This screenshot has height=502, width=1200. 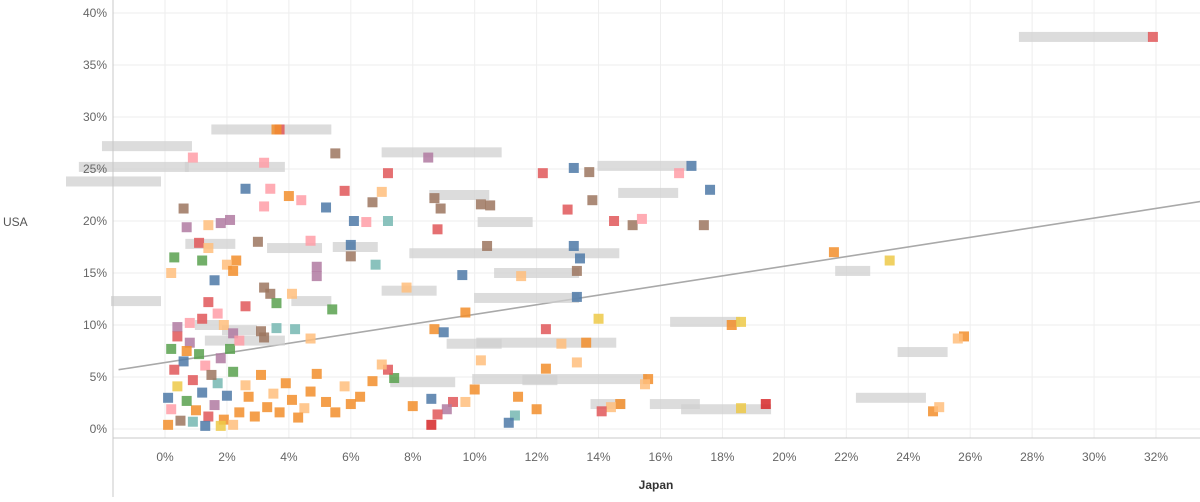 I want to click on x-tick-label: 2%, so click(x=227, y=457).